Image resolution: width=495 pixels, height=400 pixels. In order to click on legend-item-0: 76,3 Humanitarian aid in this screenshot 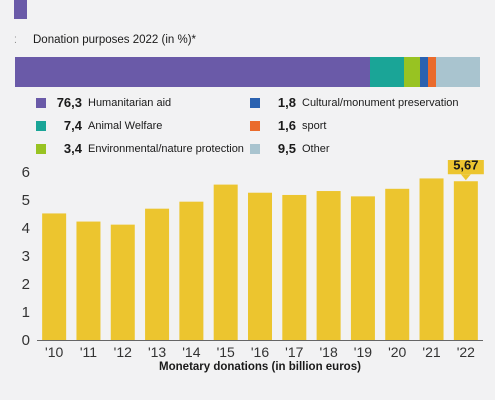, I will do `click(103, 102)`.